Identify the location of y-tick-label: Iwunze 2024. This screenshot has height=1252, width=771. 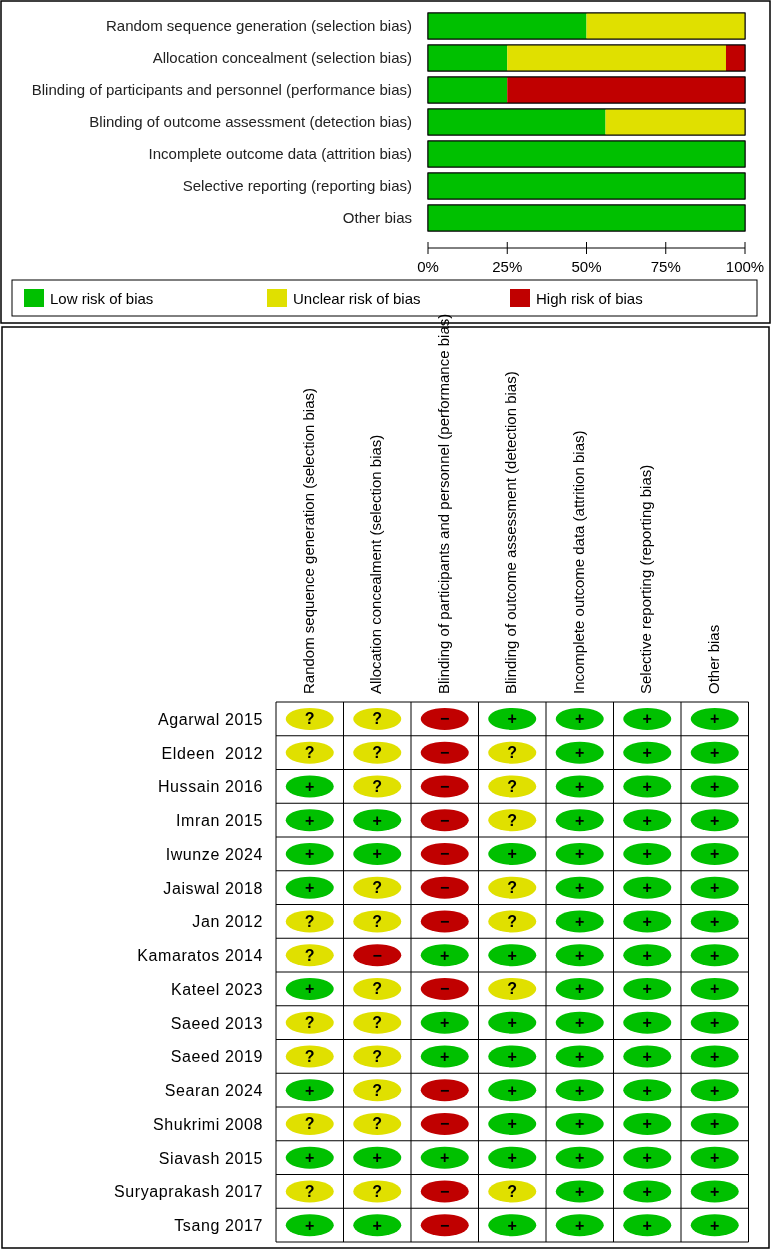
(214, 854).